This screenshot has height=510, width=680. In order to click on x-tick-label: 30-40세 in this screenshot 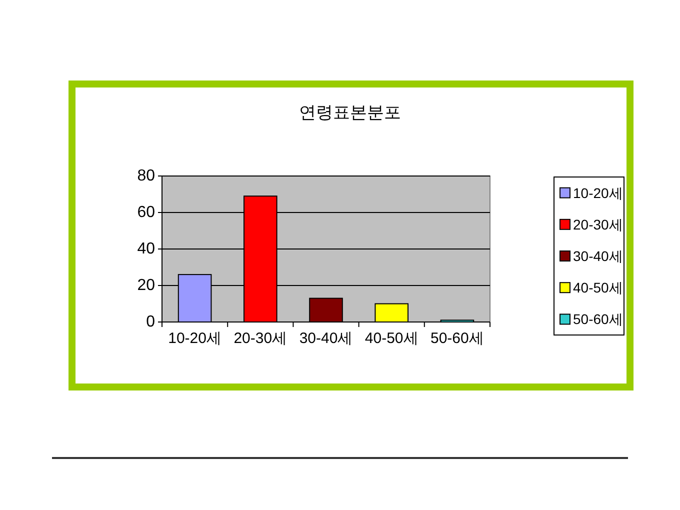, I will do `click(326, 338)`.